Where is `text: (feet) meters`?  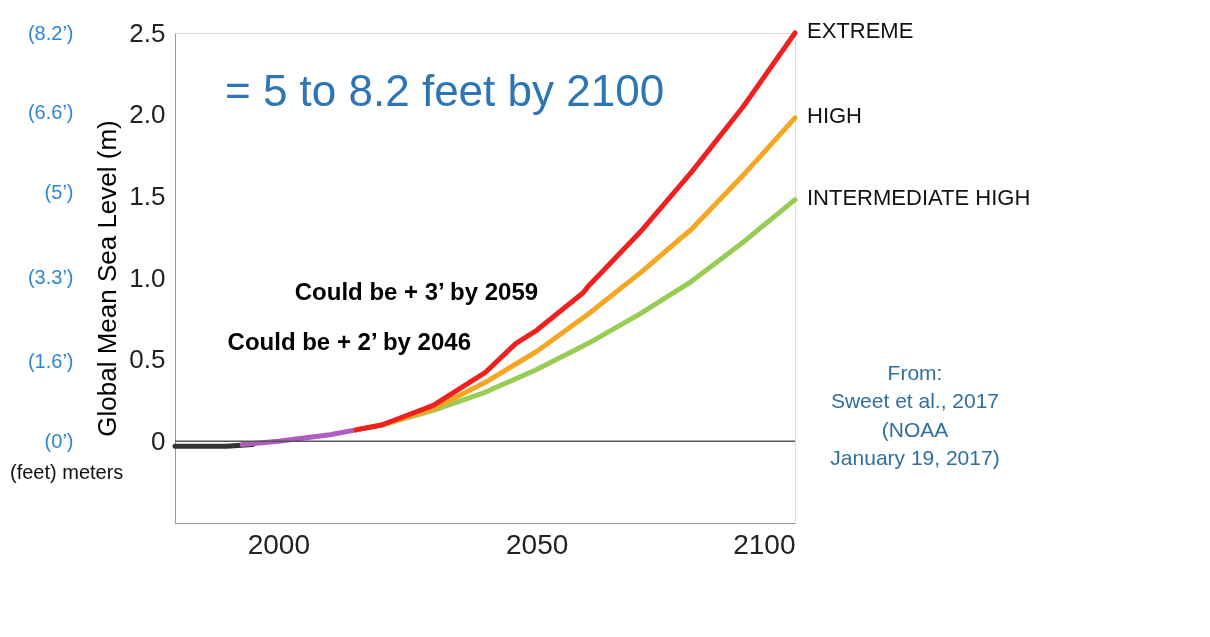
text: (feet) meters is located at coordinates (67, 472).